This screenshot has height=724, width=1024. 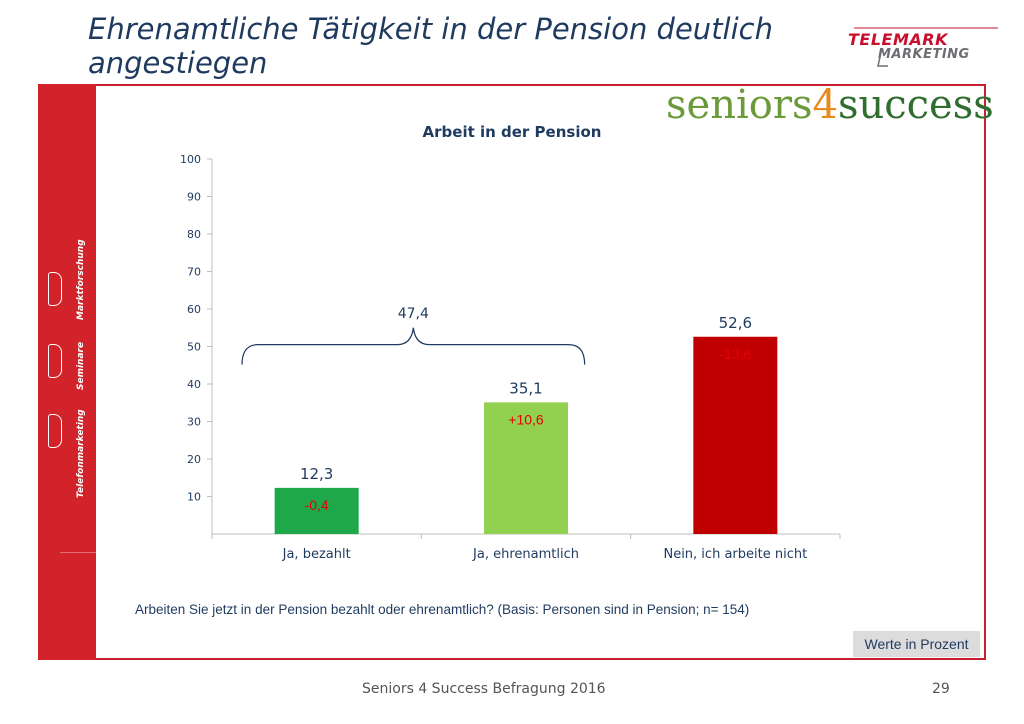 I want to click on y-tick-label: 10, so click(x=194, y=497).